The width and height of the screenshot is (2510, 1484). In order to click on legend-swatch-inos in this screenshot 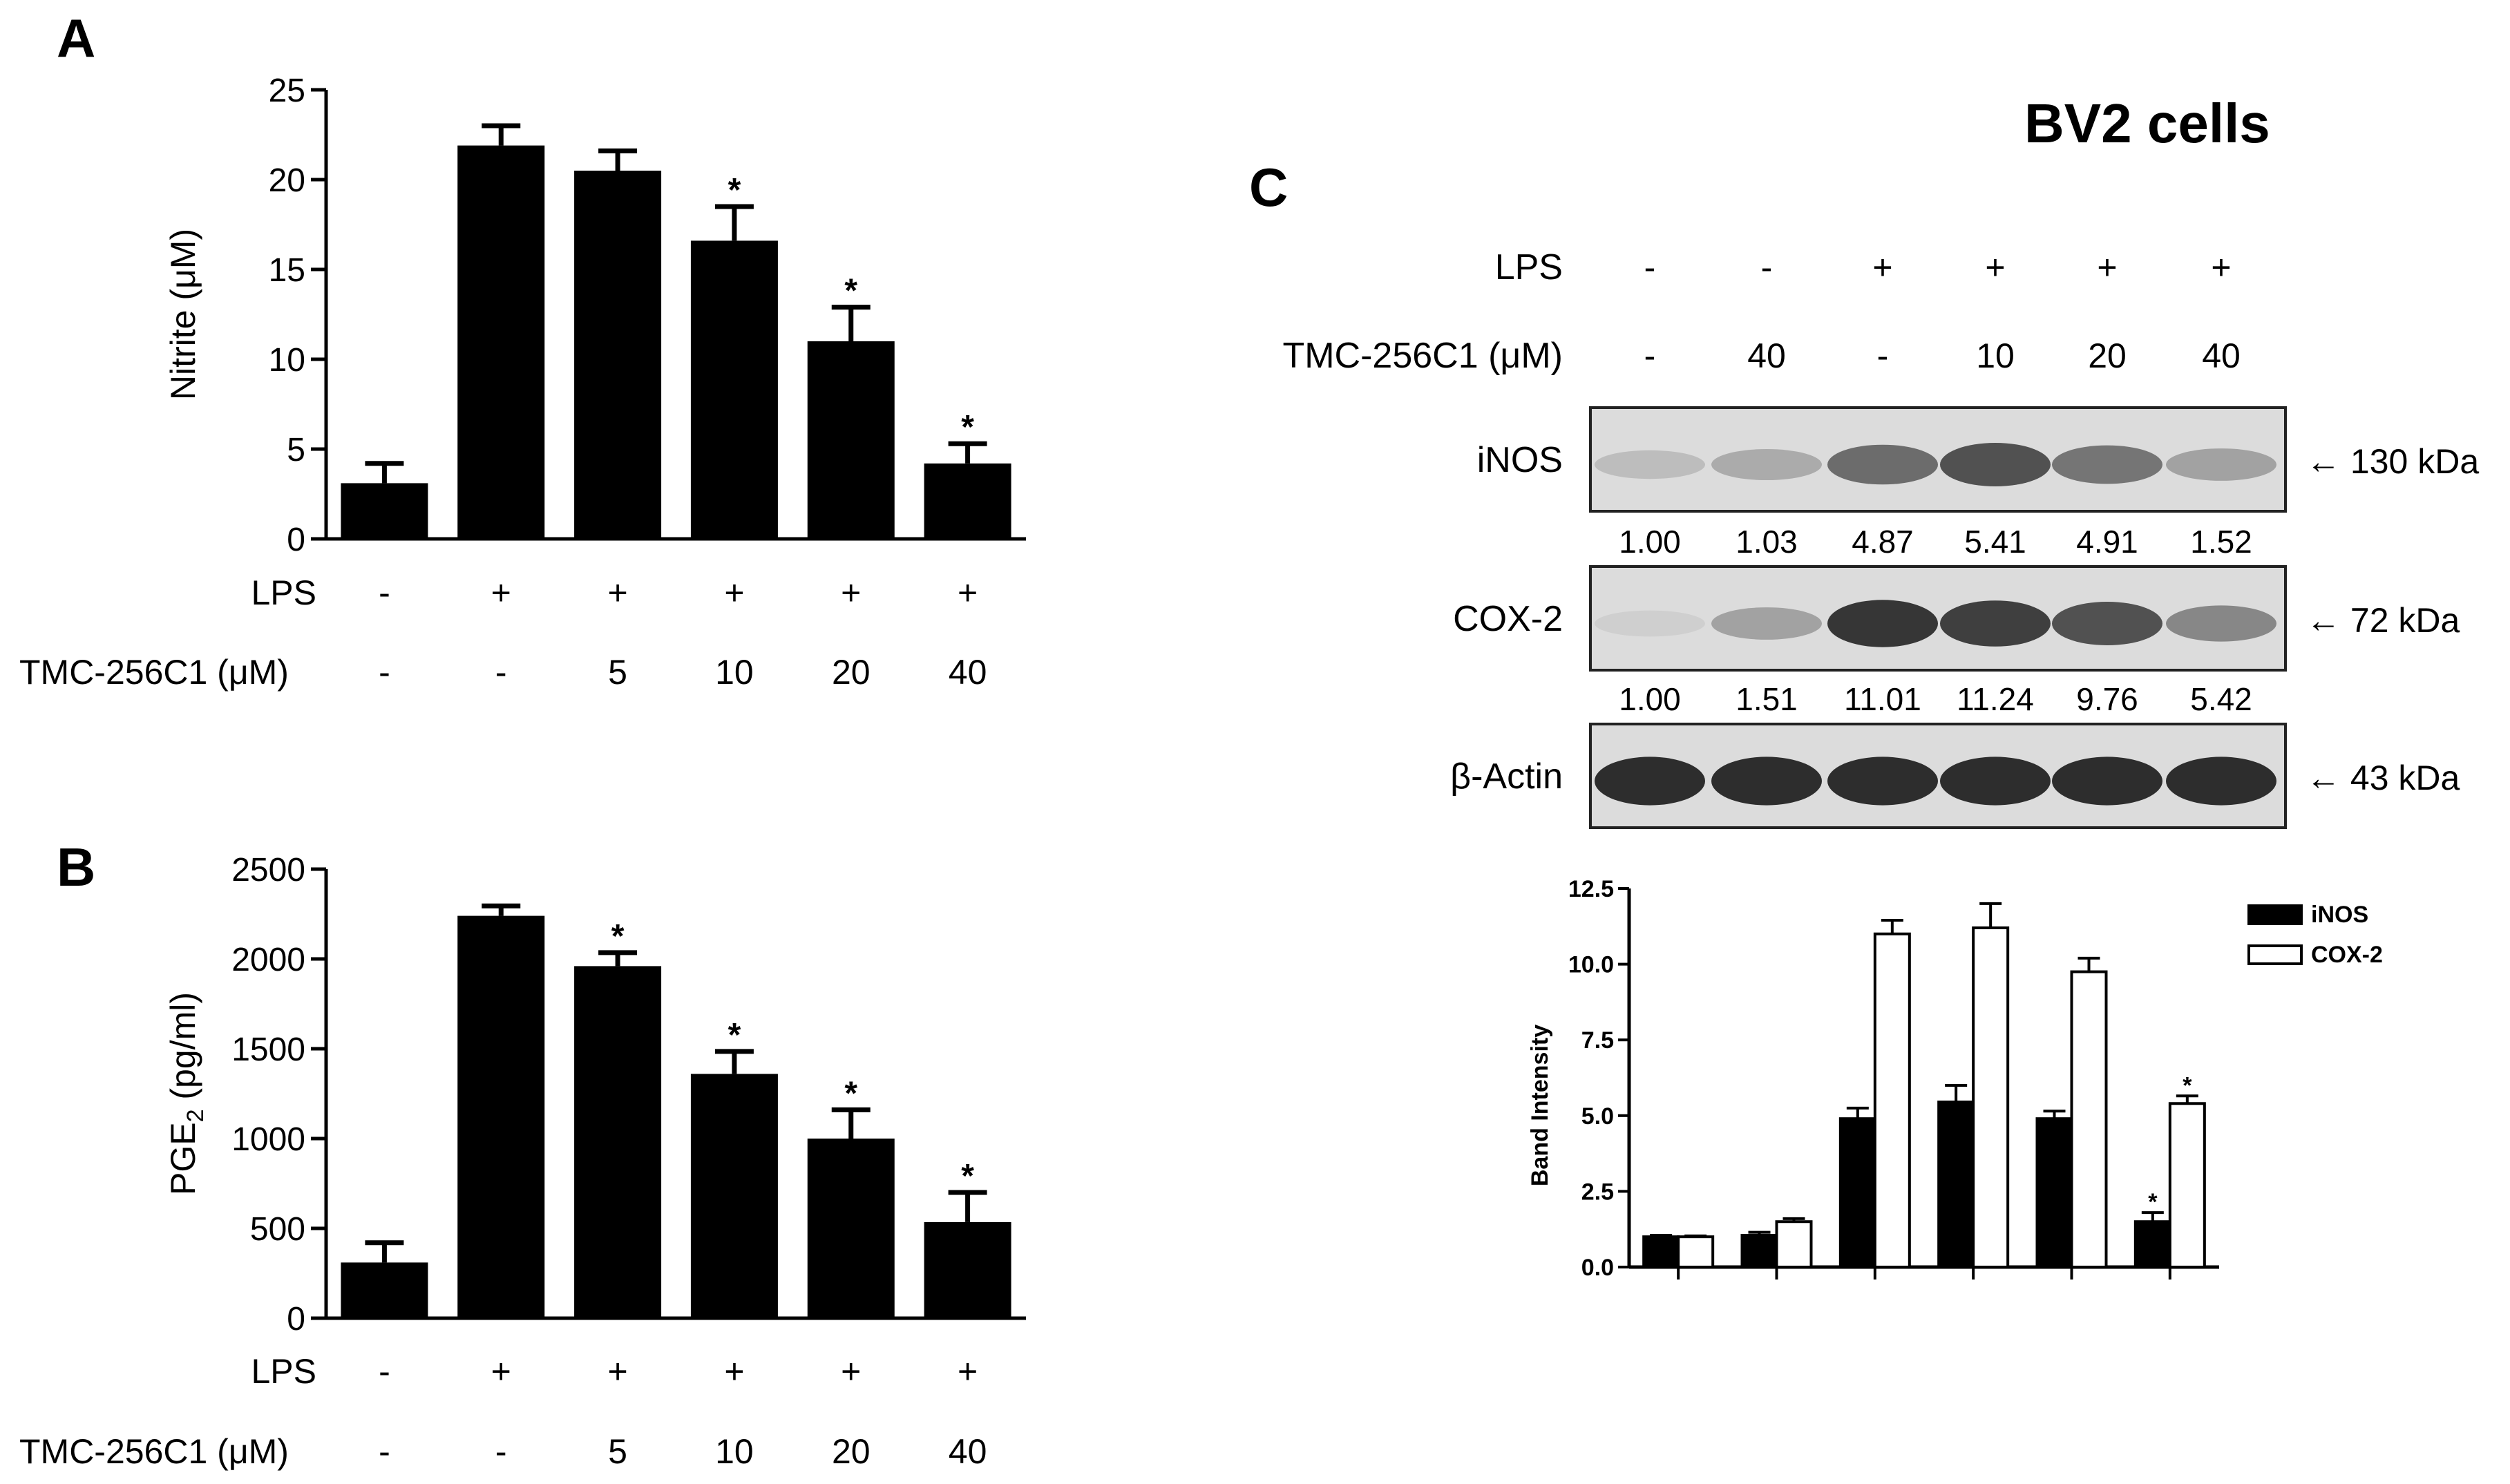, I will do `click(2275, 914)`.